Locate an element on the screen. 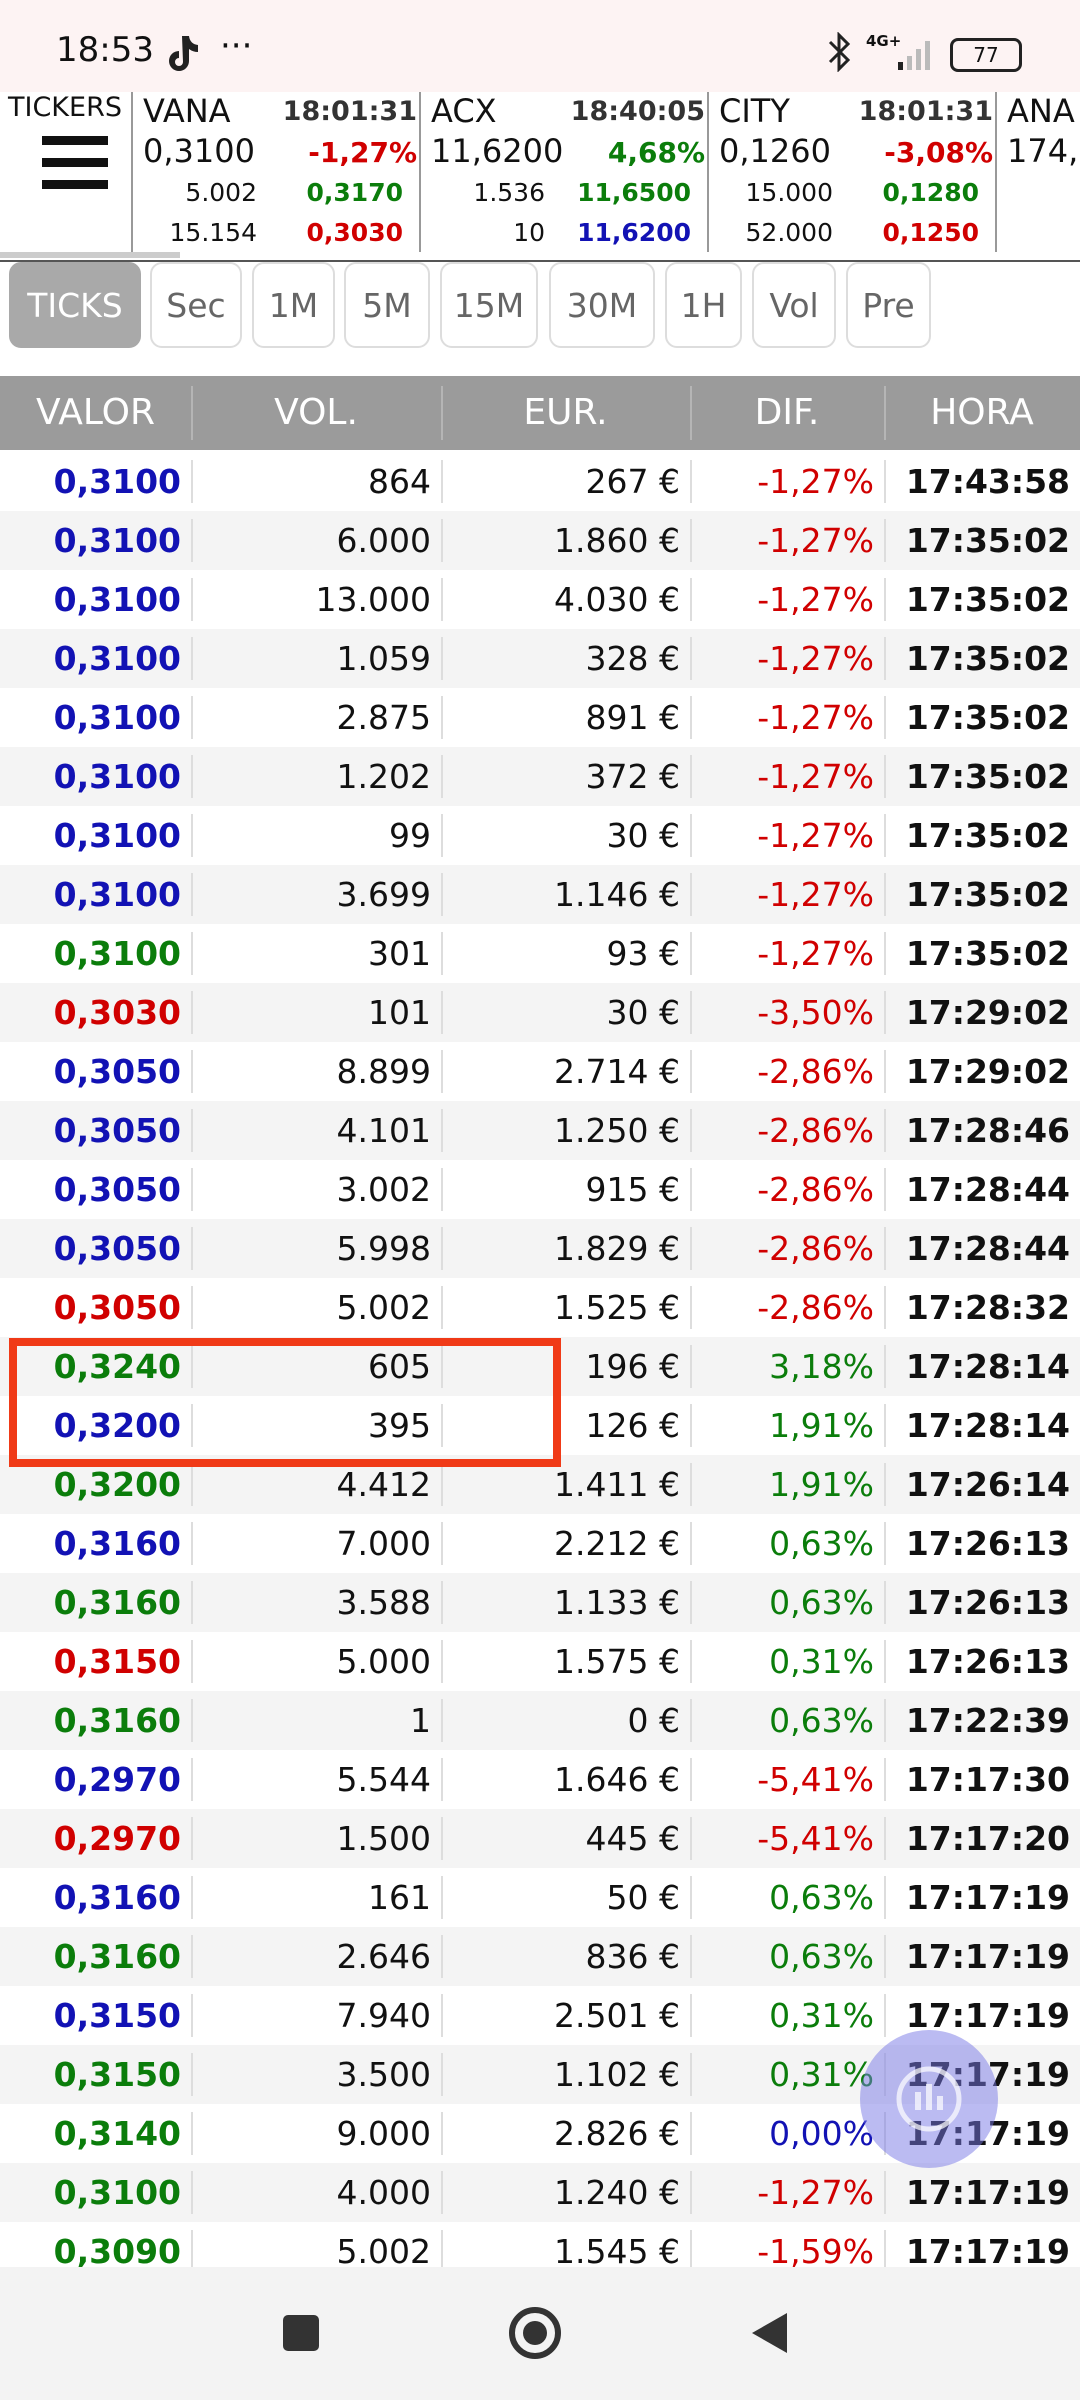 The height and width of the screenshot is (2404, 1080). eur-cell: 1.525 € is located at coordinates (617, 1307).